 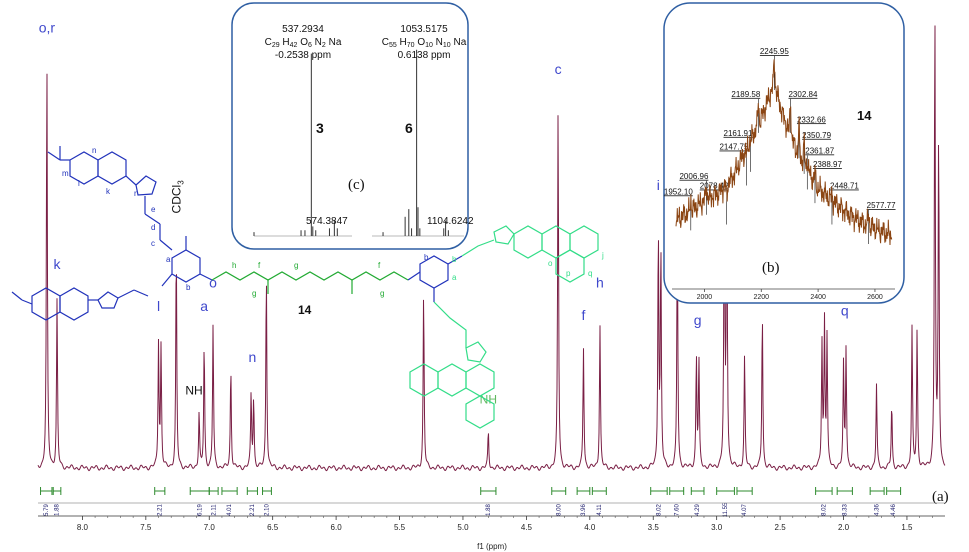 What do you see at coordinates (83, 527) in the screenshot?
I see `nmr-x-tick-label-0: 8.0` at bounding box center [83, 527].